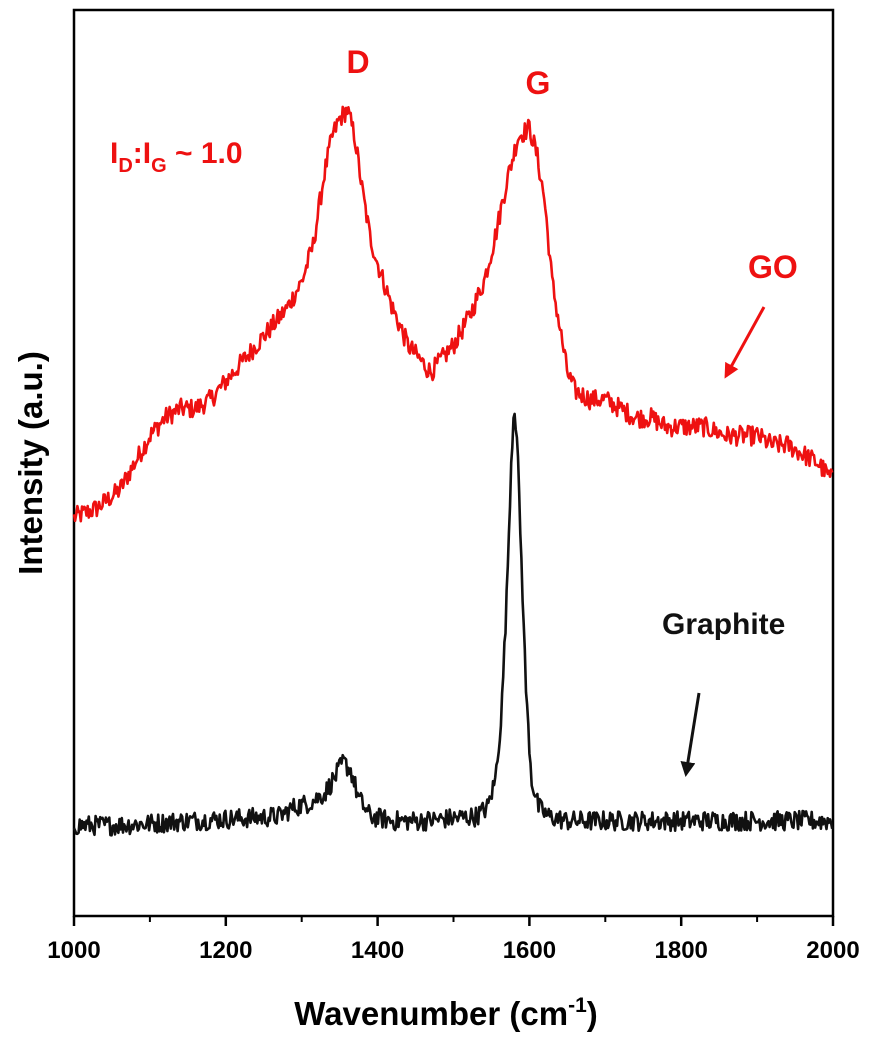 This screenshot has width=874, height=1039. Describe the element at coordinates (377, 950) in the screenshot. I see `x-tick-label: 1400` at that location.